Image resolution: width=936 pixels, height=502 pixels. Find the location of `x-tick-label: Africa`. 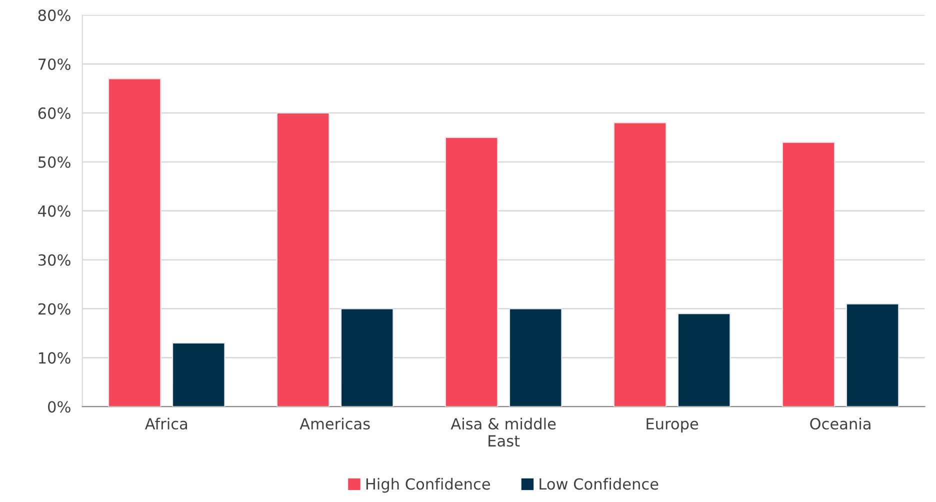

x-tick-label: Africa is located at coordinates (166, 424).